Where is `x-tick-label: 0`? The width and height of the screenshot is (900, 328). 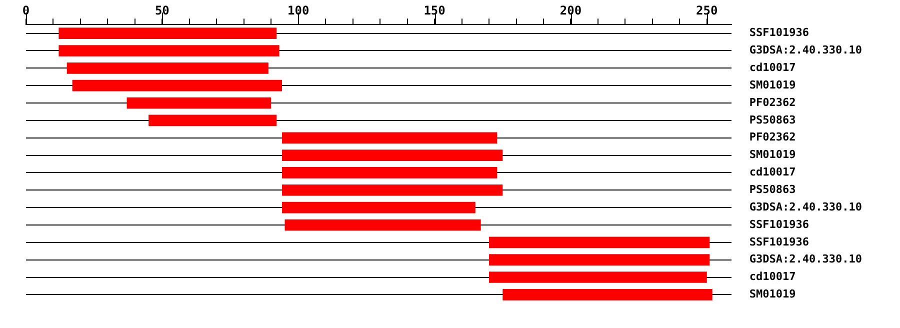 x-tick-label: 0 is located at coordinates (26, 11).